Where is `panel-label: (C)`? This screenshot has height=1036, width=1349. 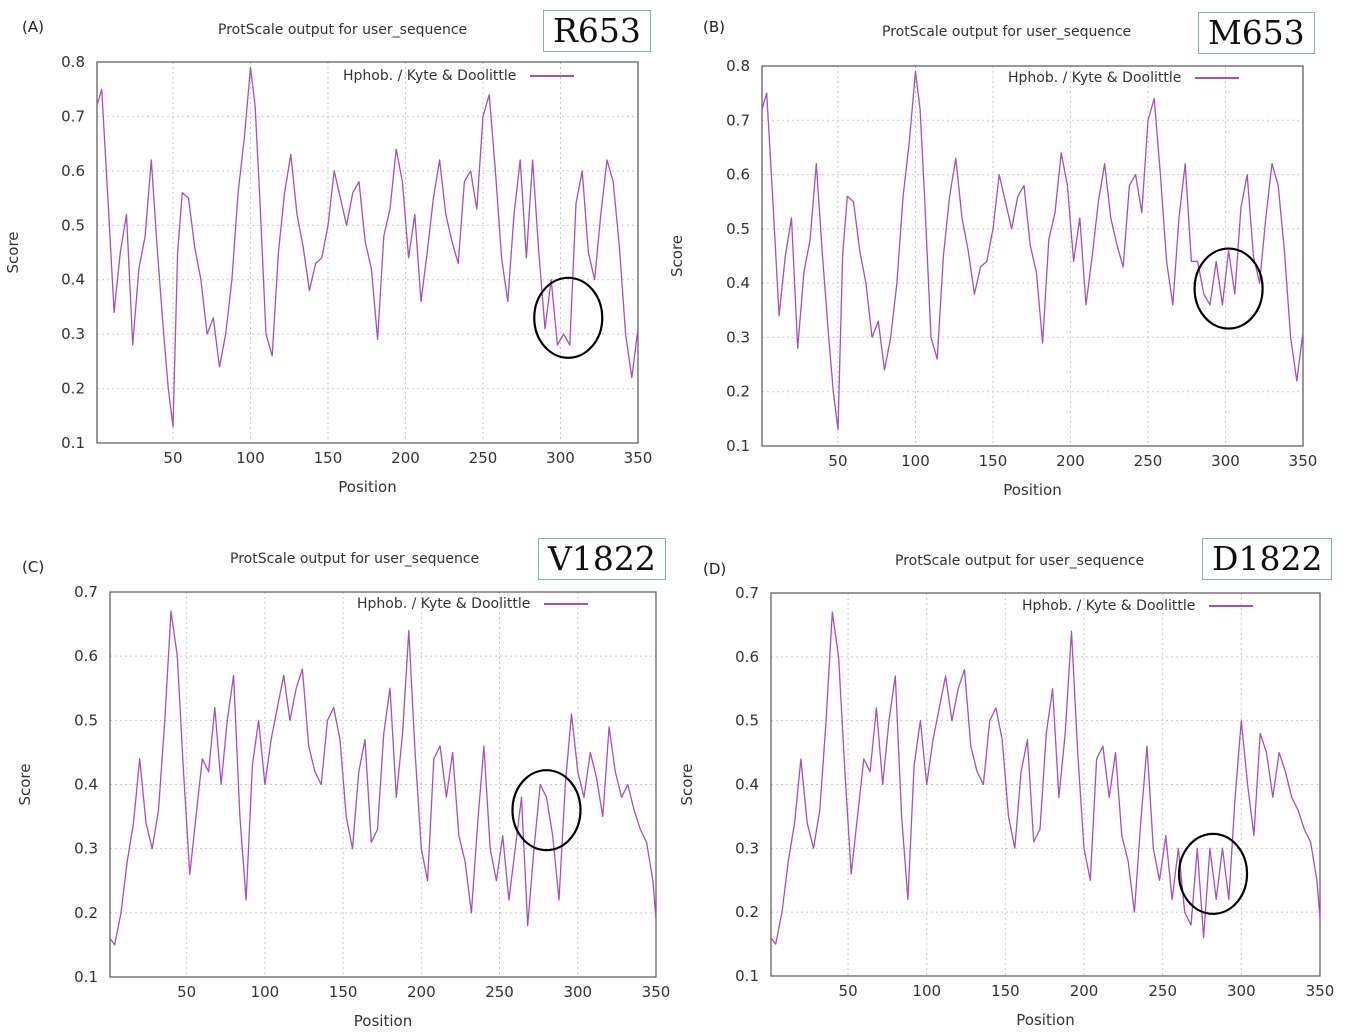 panel-label: (C) is located at coordinates (33, 567).